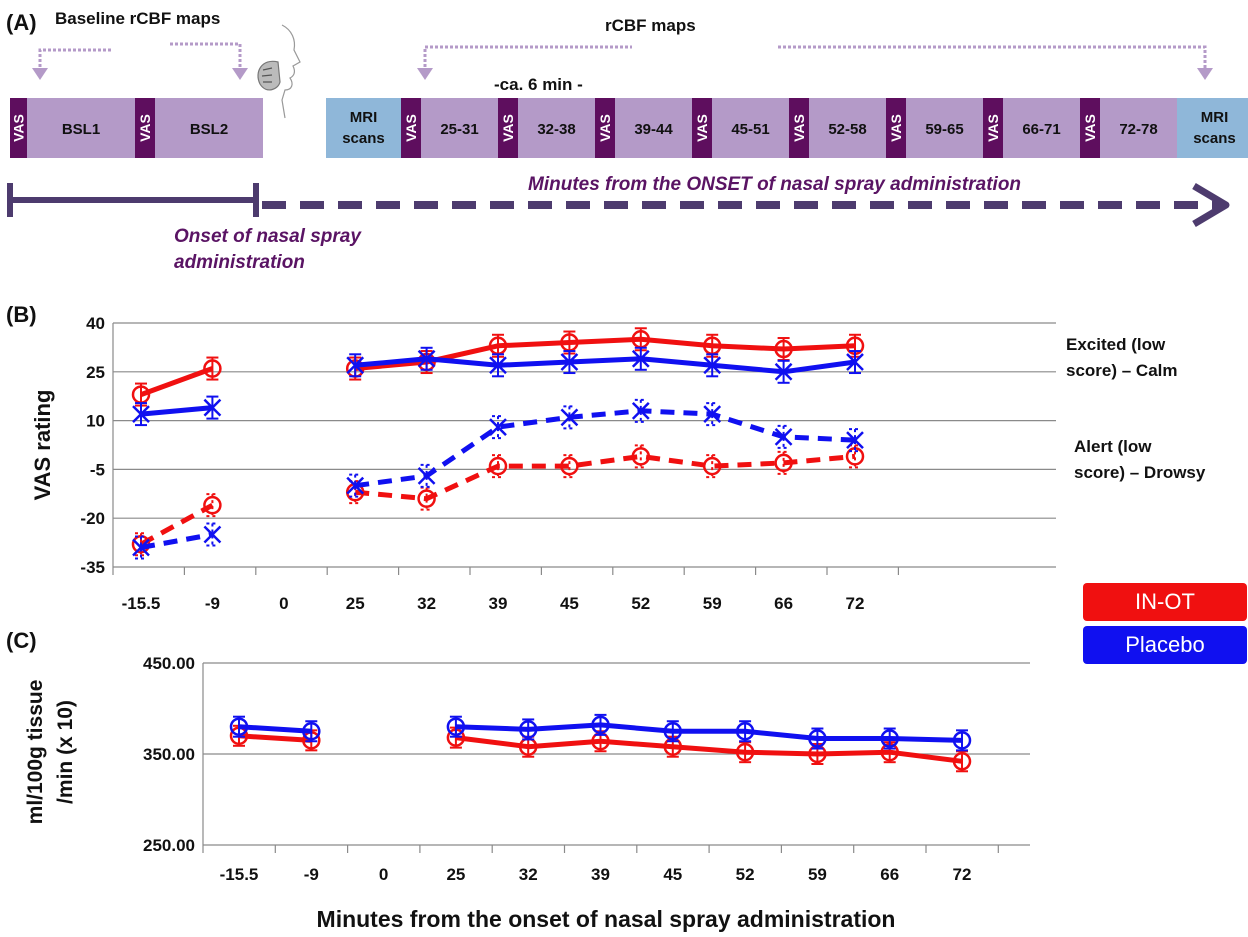 The image size is (1248, 937). What do you see at coordinates (363, 138) in the screenshot?
I see `mri-label: scans` at bounding box center [363, 138].